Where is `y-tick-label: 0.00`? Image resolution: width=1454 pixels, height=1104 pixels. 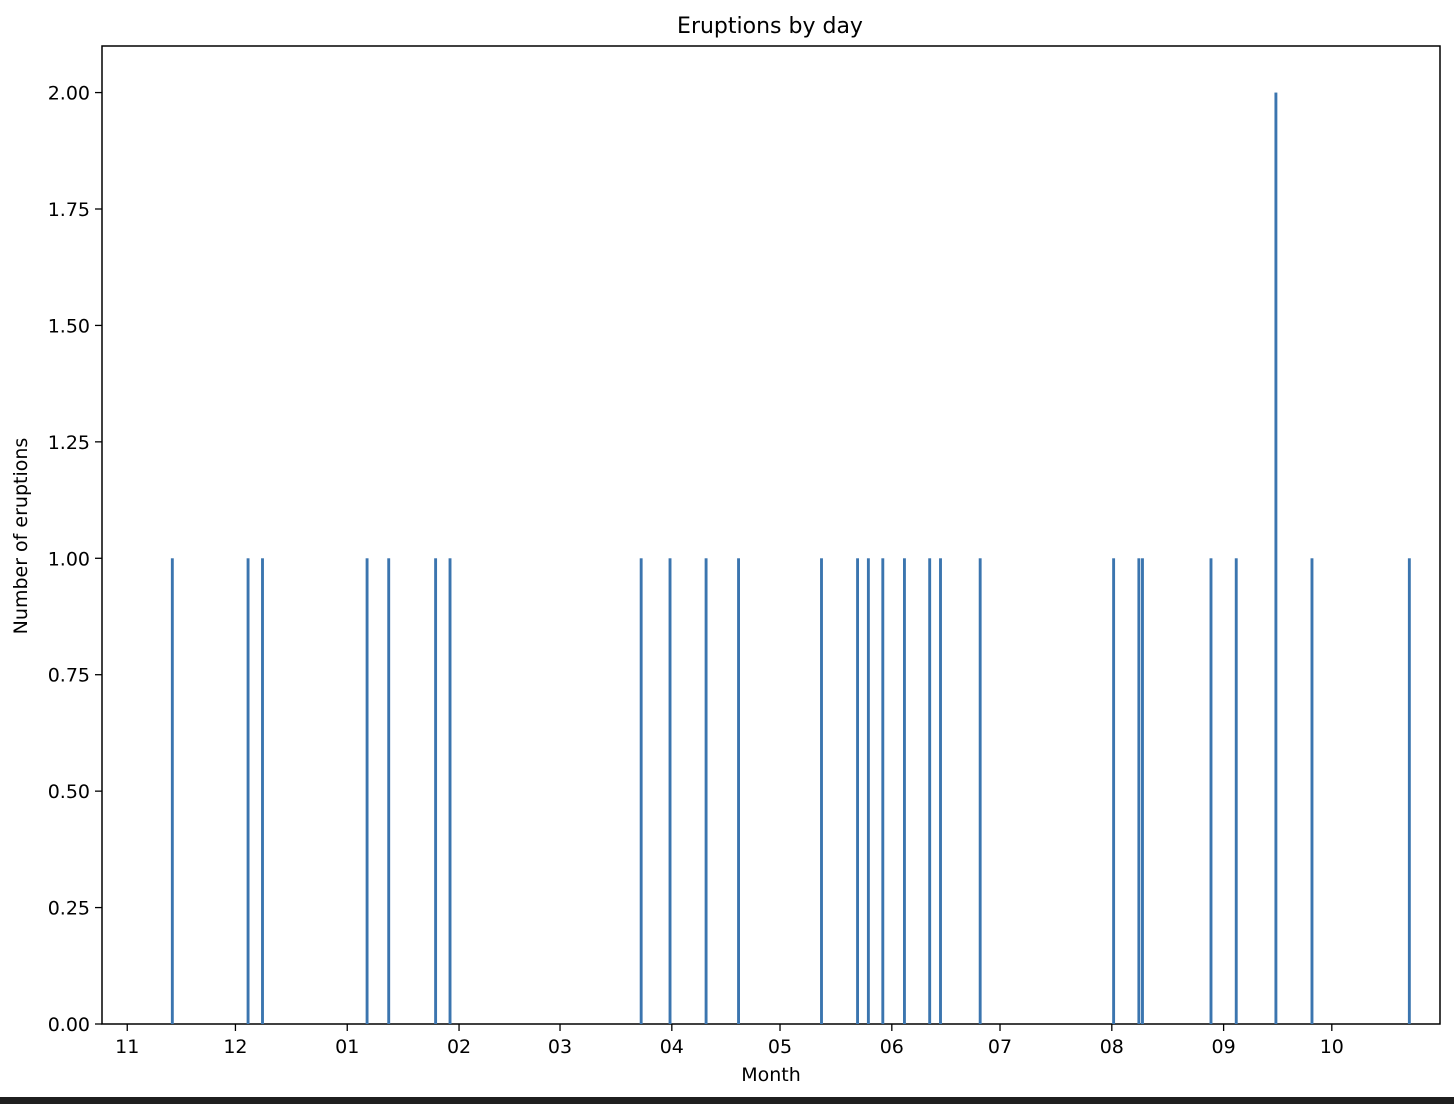 y-tick-label: 0.00 is located at coordinates (69, 1025).